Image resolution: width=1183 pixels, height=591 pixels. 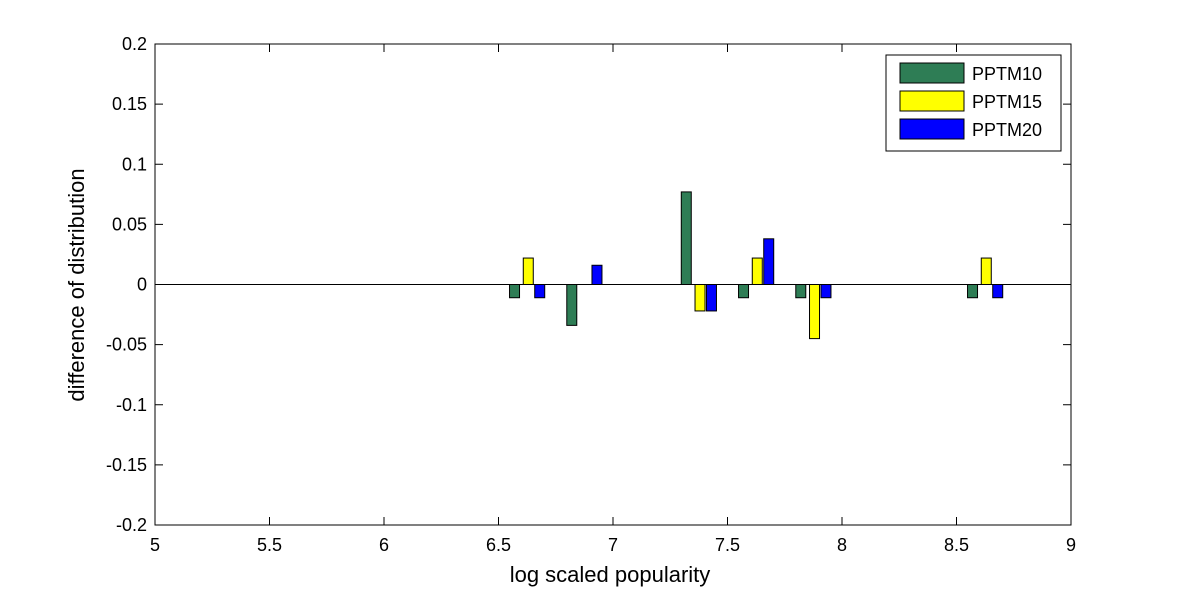 What do you see at coordinates (129, 104) in the screenshot?
I see `y-tick-label: 0.15` at bounding box center [129, 104].